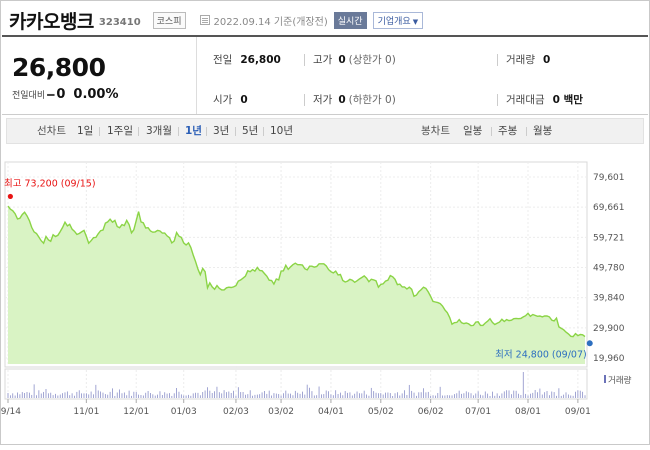  I want to click on stat-amount: 거래대금 0 백만, so click(544, 99).